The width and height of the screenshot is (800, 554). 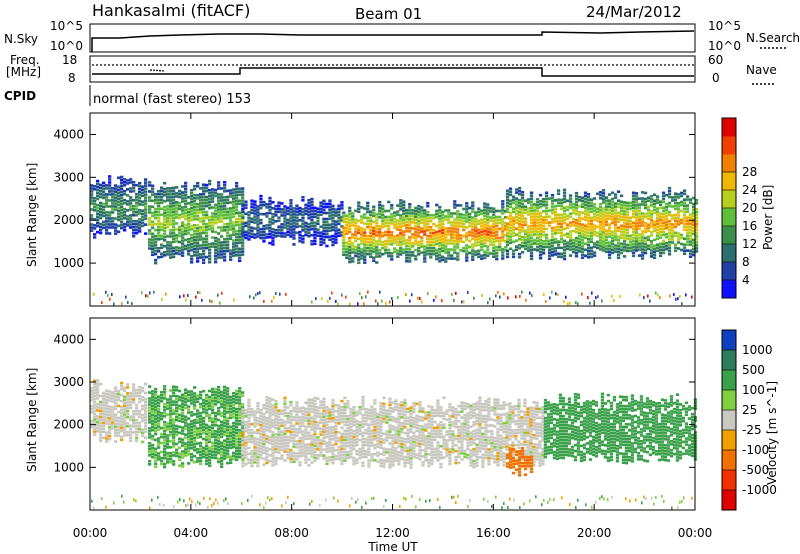 What do you see at coordinates (602, 223) in the screenshot?
I see `data-region` at bounding box center [602, 223].